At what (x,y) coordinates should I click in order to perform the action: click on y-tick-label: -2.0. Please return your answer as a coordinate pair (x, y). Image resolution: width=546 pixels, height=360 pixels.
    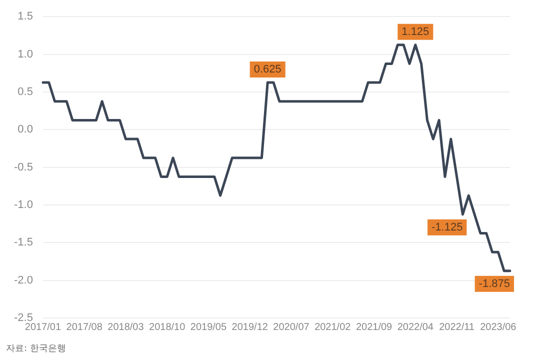
    Looking at the image, I should click on (23, 280).